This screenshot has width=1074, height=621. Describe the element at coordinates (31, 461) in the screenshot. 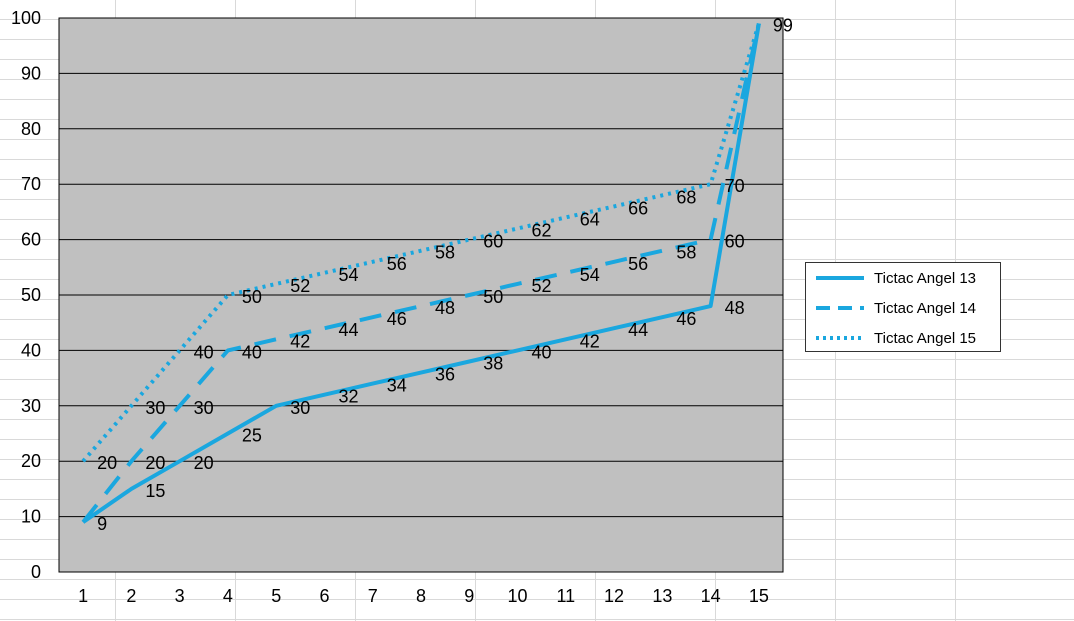

I see `y-tick-label: 20` at that location.